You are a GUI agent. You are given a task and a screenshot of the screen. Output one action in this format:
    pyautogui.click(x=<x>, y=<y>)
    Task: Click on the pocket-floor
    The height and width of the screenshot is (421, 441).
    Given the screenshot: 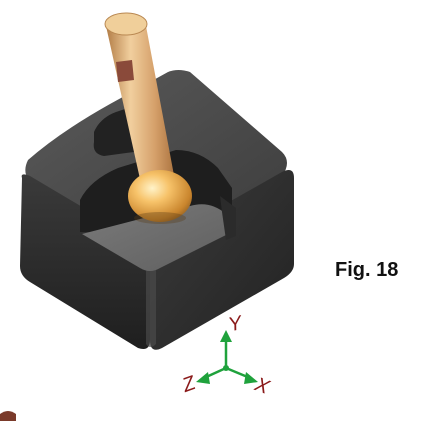 What is the action you would take?
    pyautogui.click(x=157, y=237)
    